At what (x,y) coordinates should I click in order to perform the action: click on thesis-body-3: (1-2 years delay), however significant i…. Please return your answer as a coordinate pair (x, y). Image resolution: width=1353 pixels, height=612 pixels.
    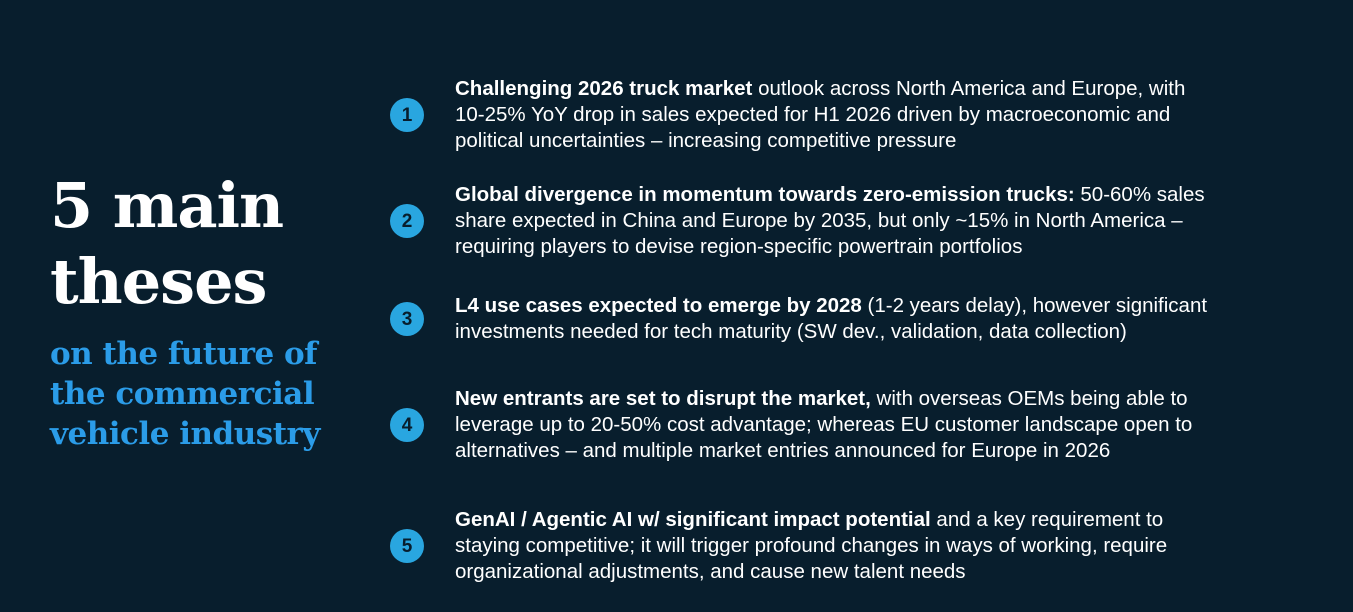
    Looking at the image, I should click on (831, 318).